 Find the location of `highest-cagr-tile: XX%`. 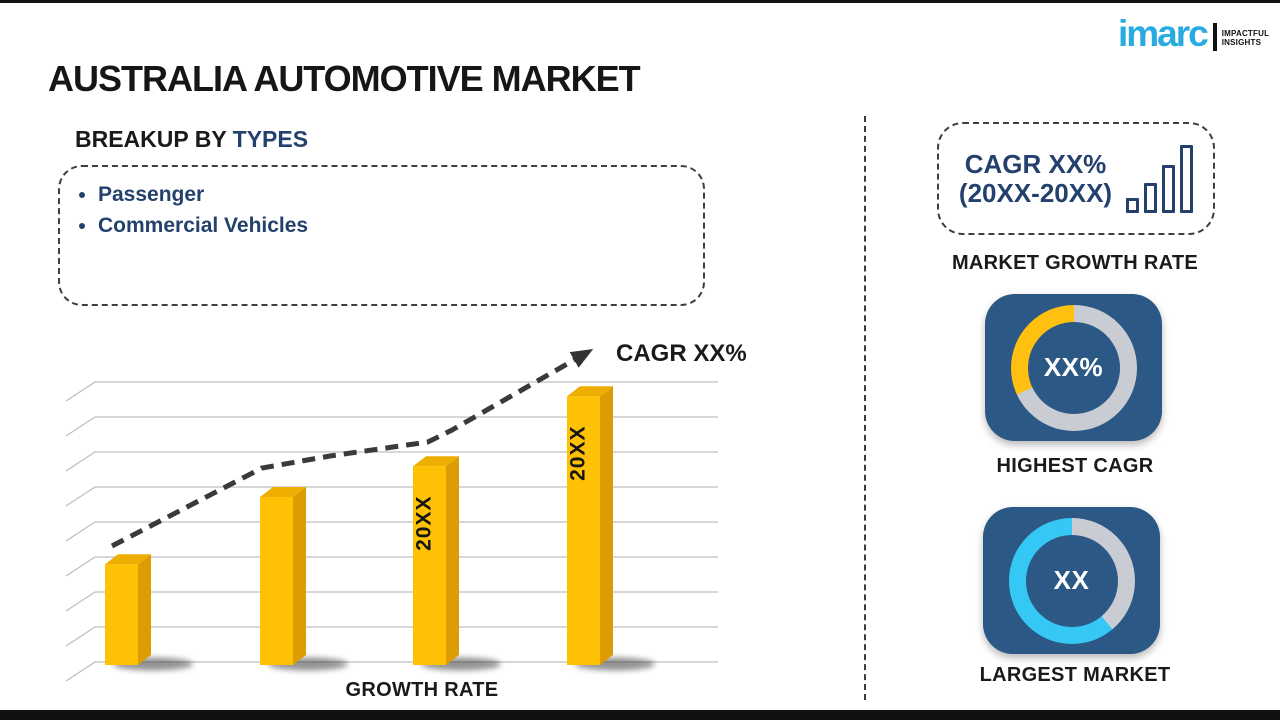

highest-cagr-tile: XX% is located at coordinates (1073, 367).